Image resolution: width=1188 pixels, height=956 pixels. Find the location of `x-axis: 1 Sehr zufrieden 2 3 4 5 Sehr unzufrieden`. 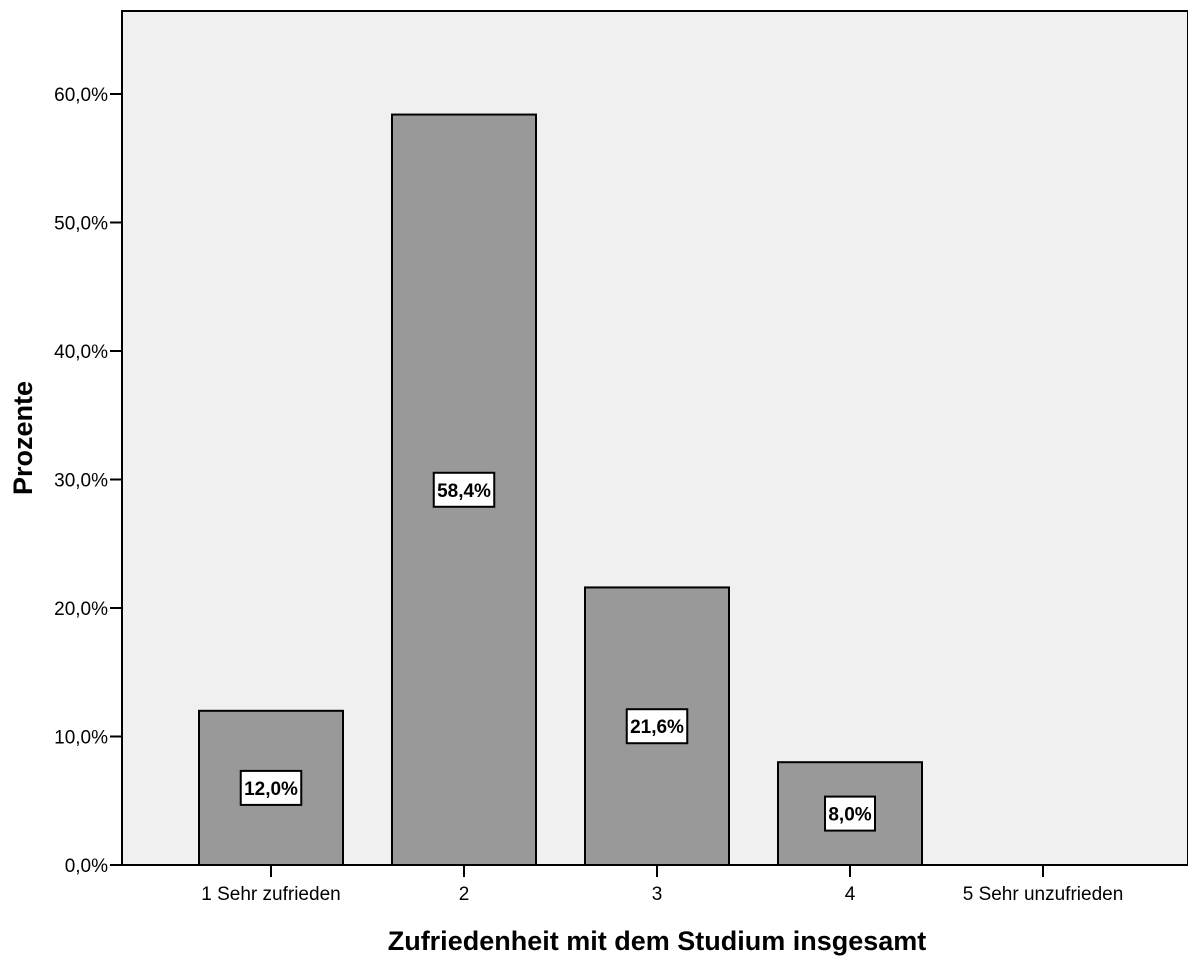

x-axis: 1 Sehr zufrieden 2 3 4 5 Sehr unzufrieden is located at coordinates (655, 884).